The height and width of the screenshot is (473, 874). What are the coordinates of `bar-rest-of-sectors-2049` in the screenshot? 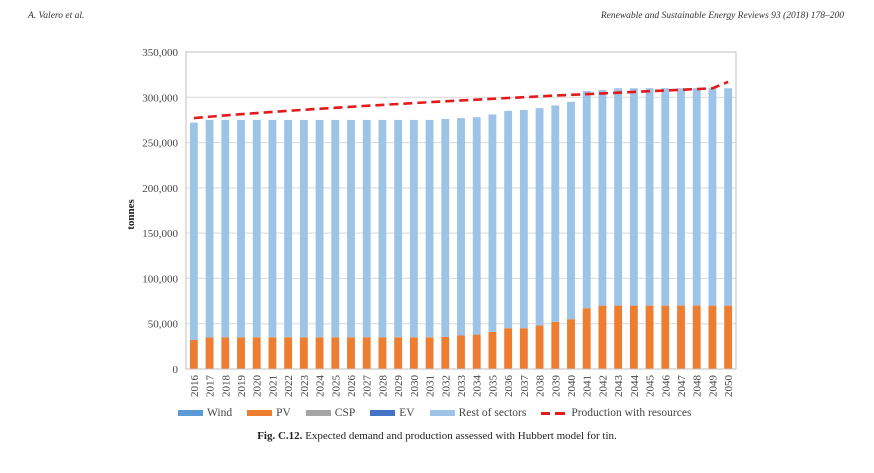 It's located at (712, 197).